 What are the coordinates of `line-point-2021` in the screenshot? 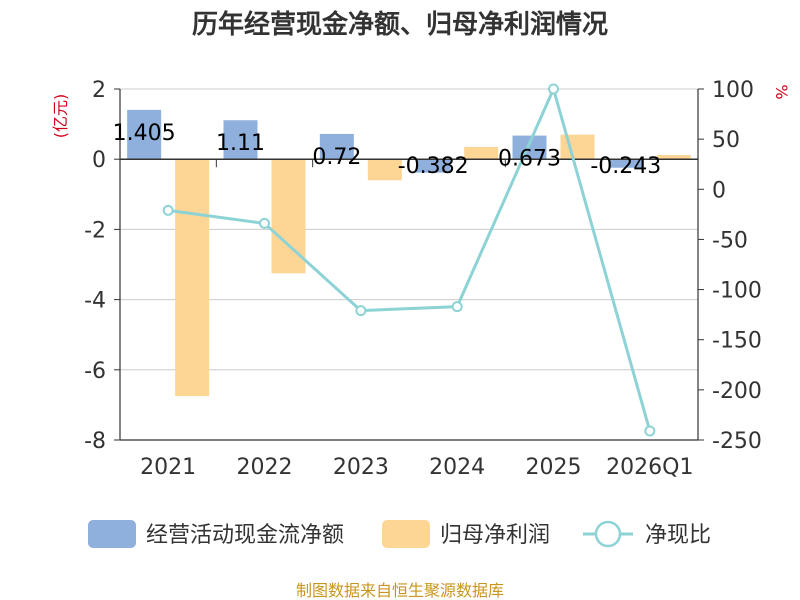 It's located at (168, 210).